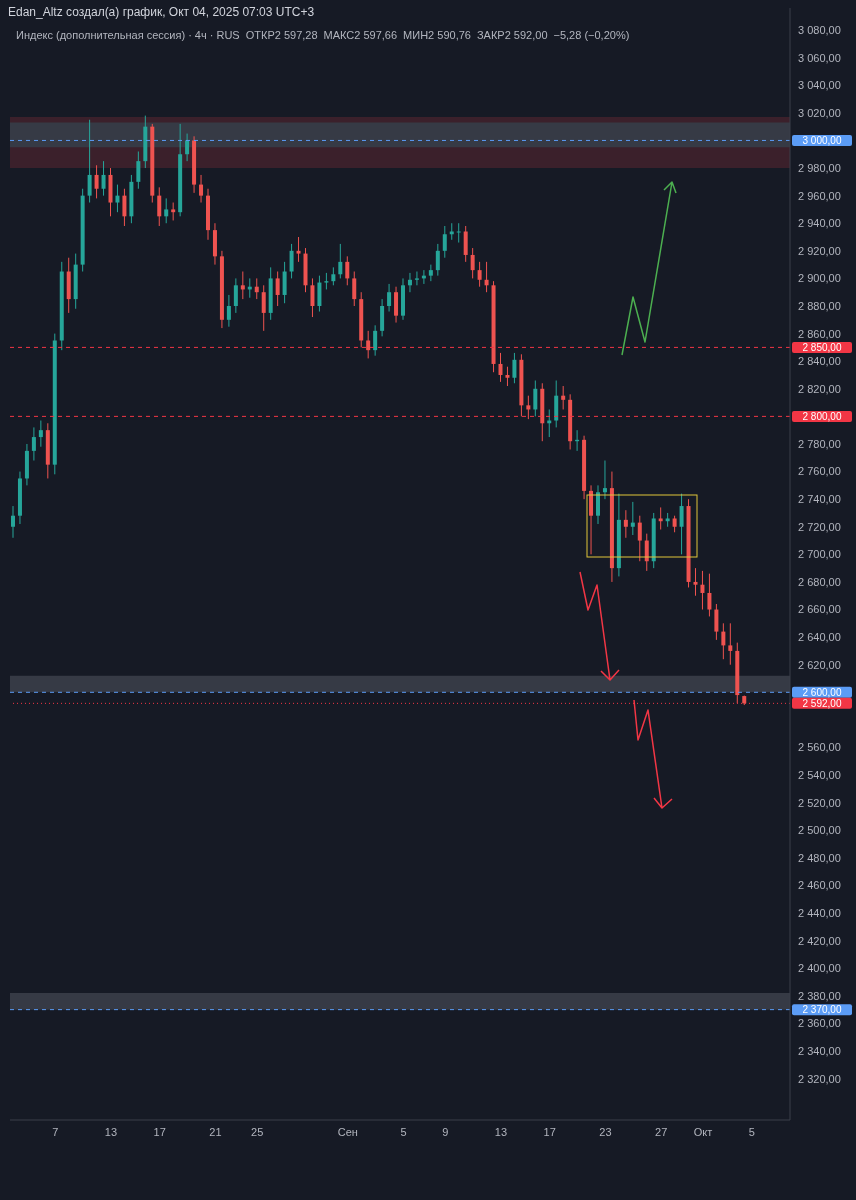  I want to click on y-tick-label: 3 080,00, so click(819, 29).